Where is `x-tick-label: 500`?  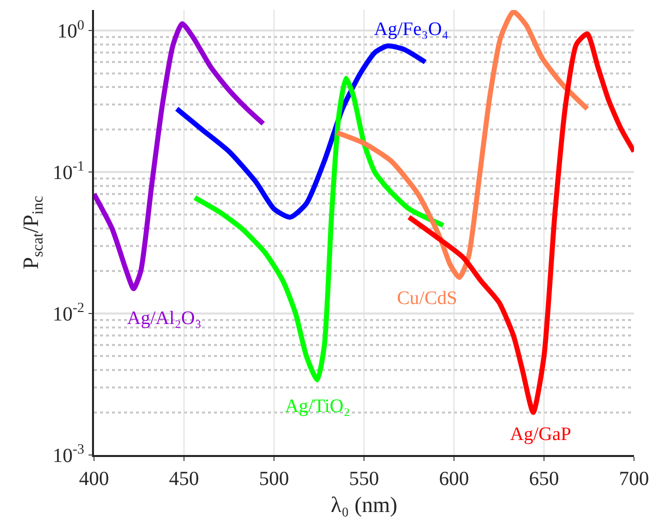
x-tick-label: 500 is located at coordinates (274, 479).